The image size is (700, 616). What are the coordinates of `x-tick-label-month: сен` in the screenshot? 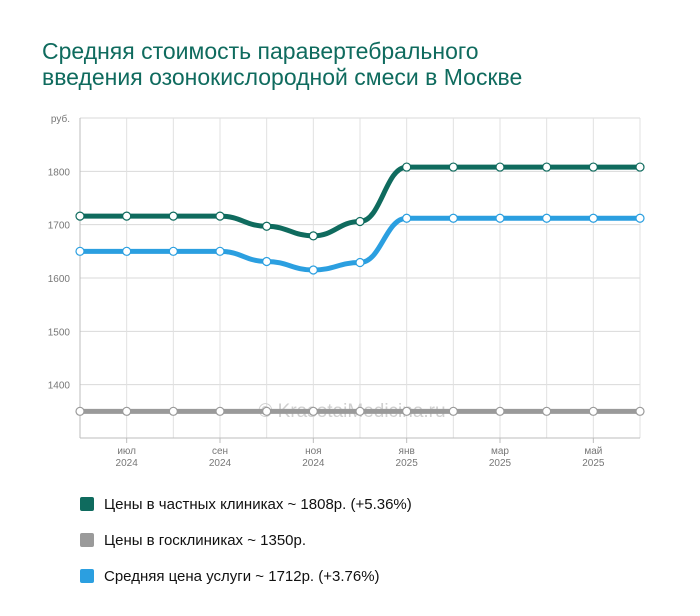 It's located at (220, 451).